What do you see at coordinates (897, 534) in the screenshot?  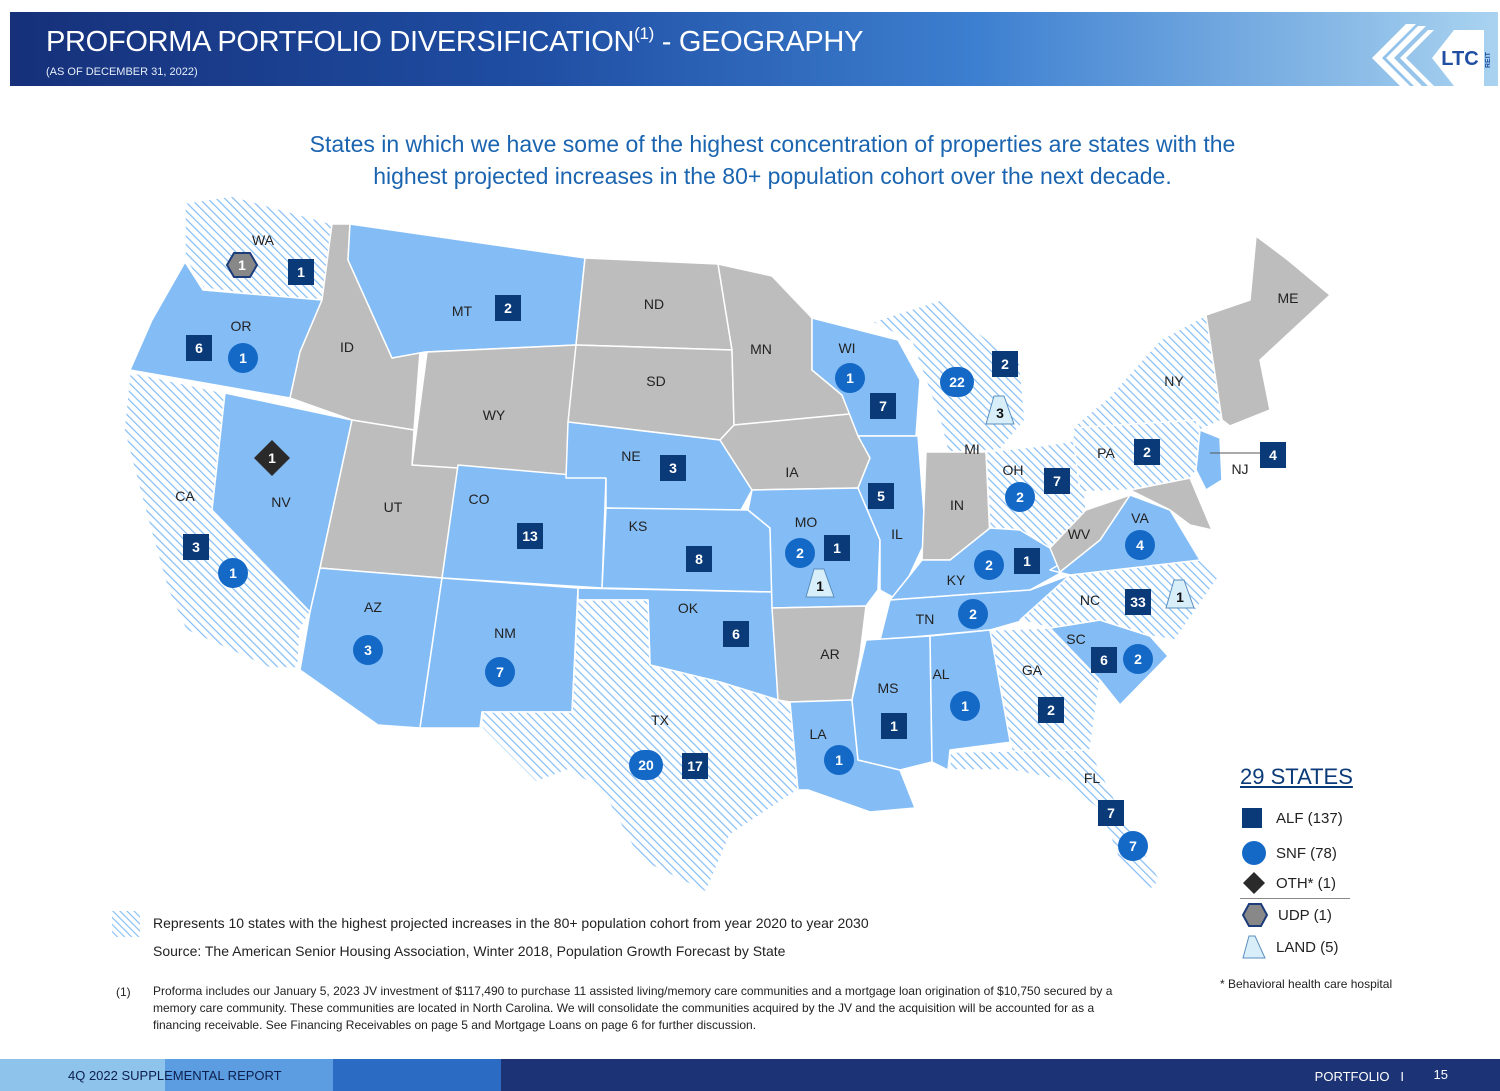 I see `state-label-il: IL` at bounding box center [897, 534].